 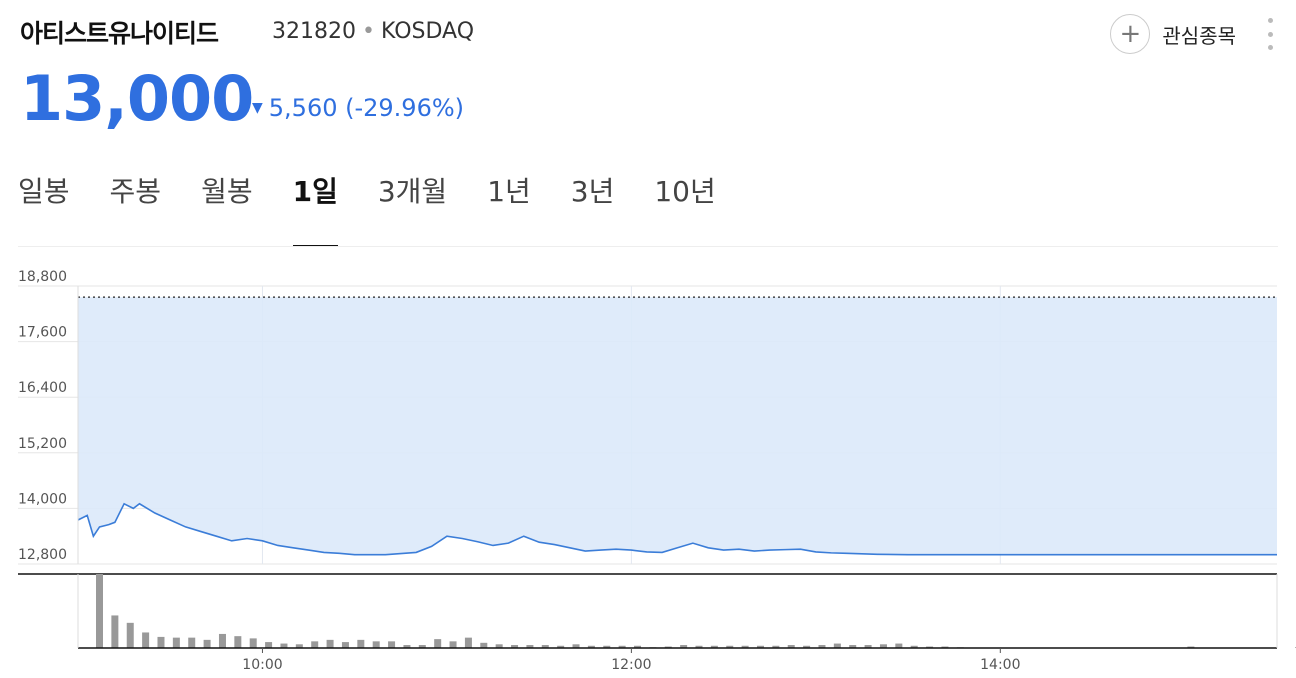 I want to click on stock-code: 321820, so click(x=314, y=31).